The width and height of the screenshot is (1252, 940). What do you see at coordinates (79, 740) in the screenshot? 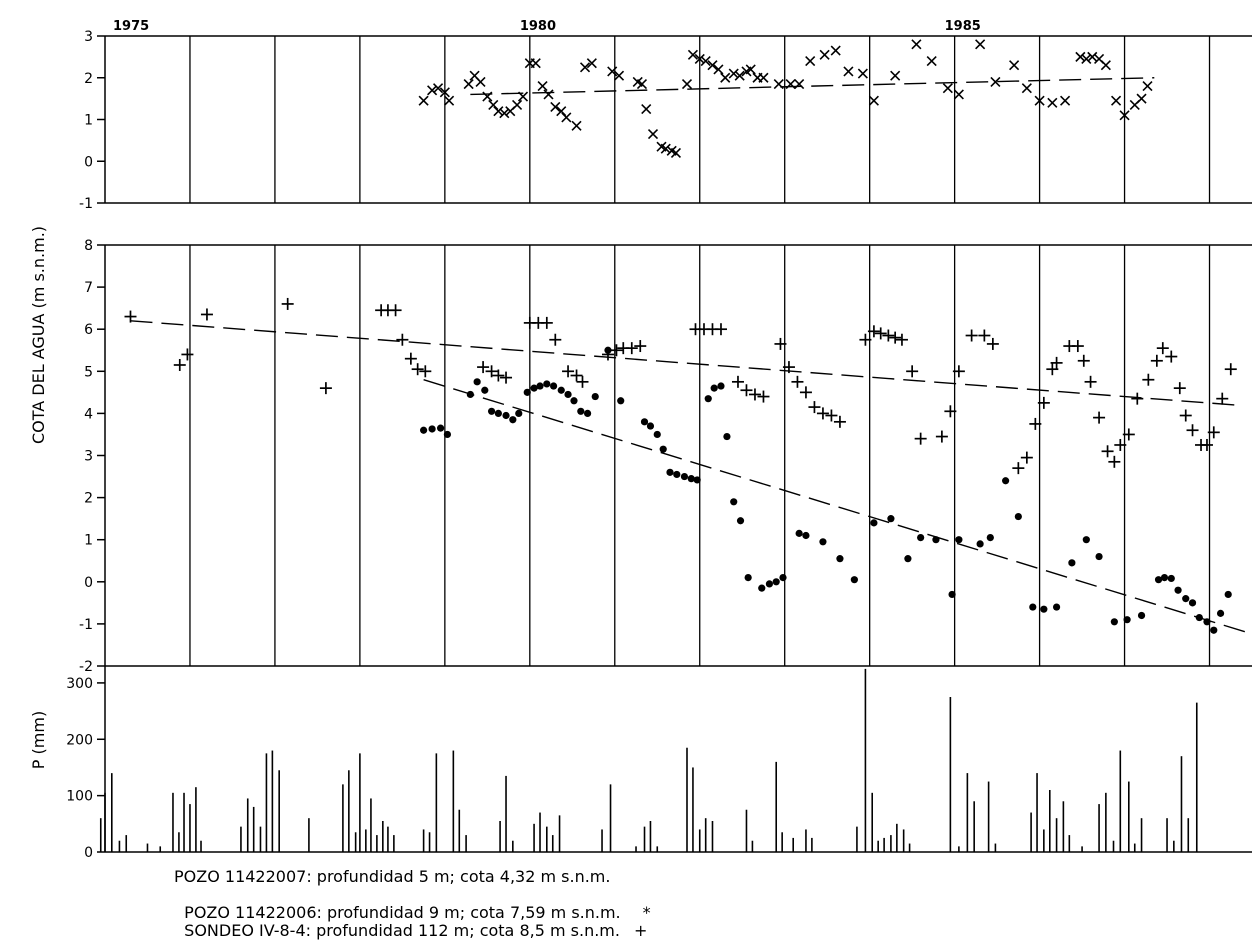
I see `bottom-y-tick-label: 200` at bounding box center [79, 740].